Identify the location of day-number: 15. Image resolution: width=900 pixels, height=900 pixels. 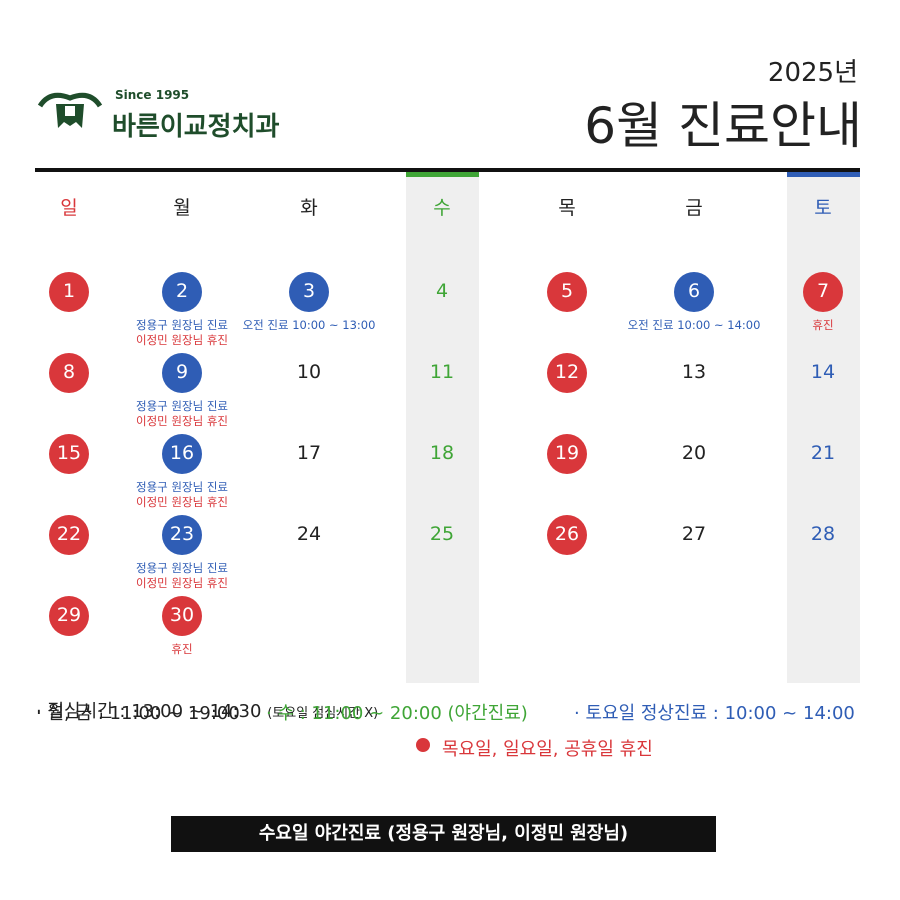
(69, 453).